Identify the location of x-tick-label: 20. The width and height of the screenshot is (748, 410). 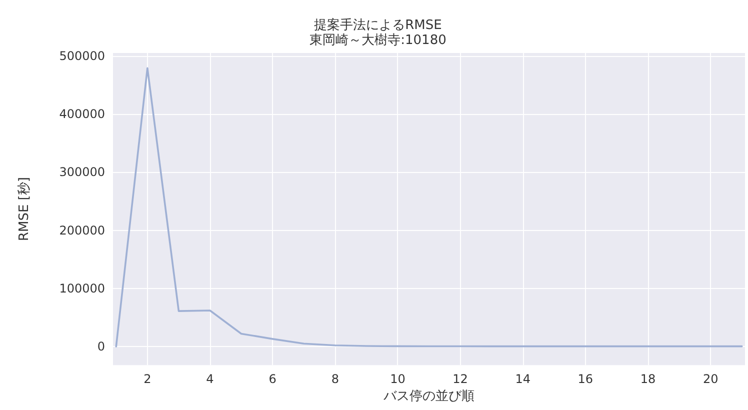
(710, 379).